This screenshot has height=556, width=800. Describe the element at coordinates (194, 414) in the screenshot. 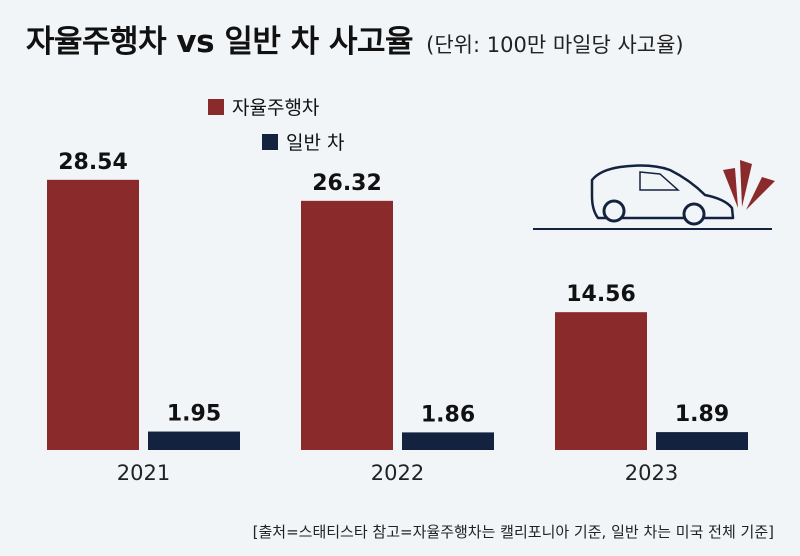

I see `data-label-2021-series-1: 1.95` at that location.